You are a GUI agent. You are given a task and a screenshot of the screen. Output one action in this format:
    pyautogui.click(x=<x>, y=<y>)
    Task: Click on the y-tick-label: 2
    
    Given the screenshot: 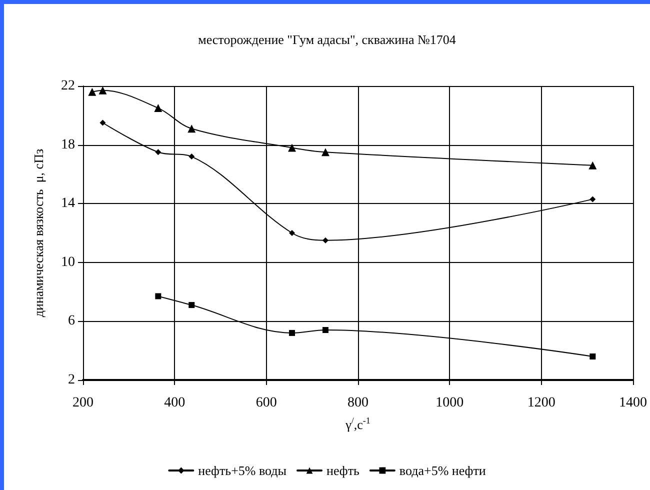 What is the action you would take?
    pyautogui.click(x=71, y=380)
    